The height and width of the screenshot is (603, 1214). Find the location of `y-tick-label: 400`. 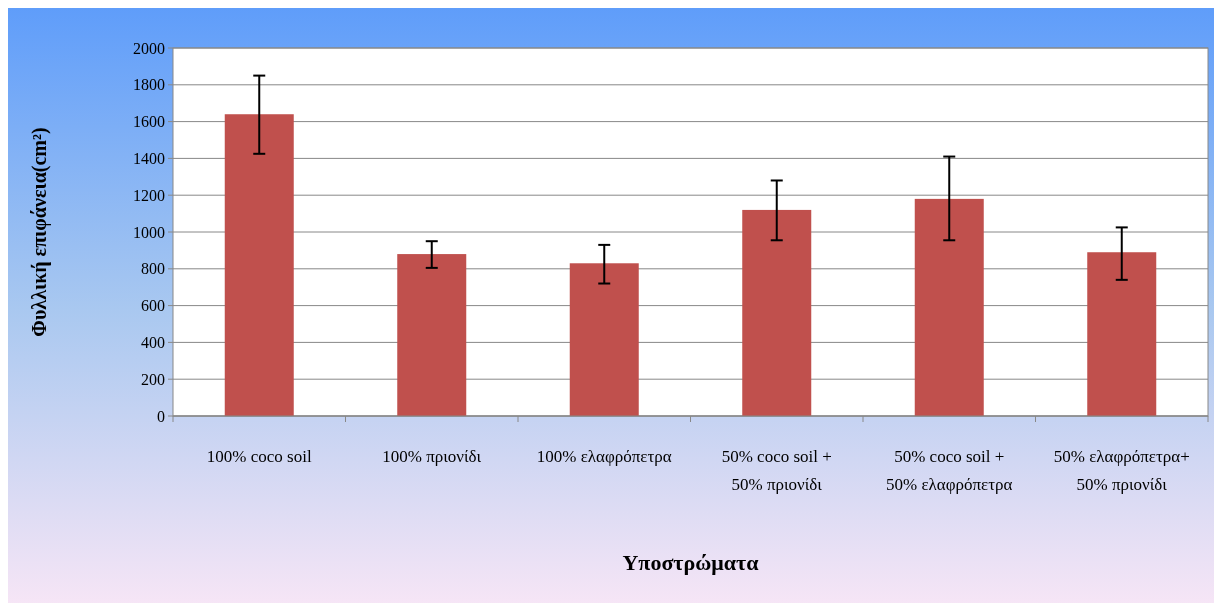

y-tick-label: 400 is located at coordinates (153, 342).